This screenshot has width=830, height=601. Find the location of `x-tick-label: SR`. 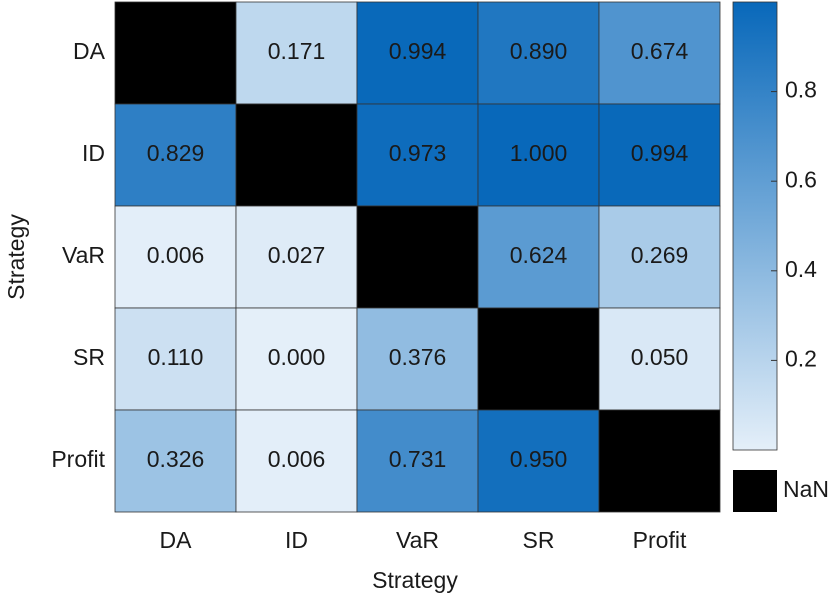

x-tick-label: SR is located at coordinates (539, 540).